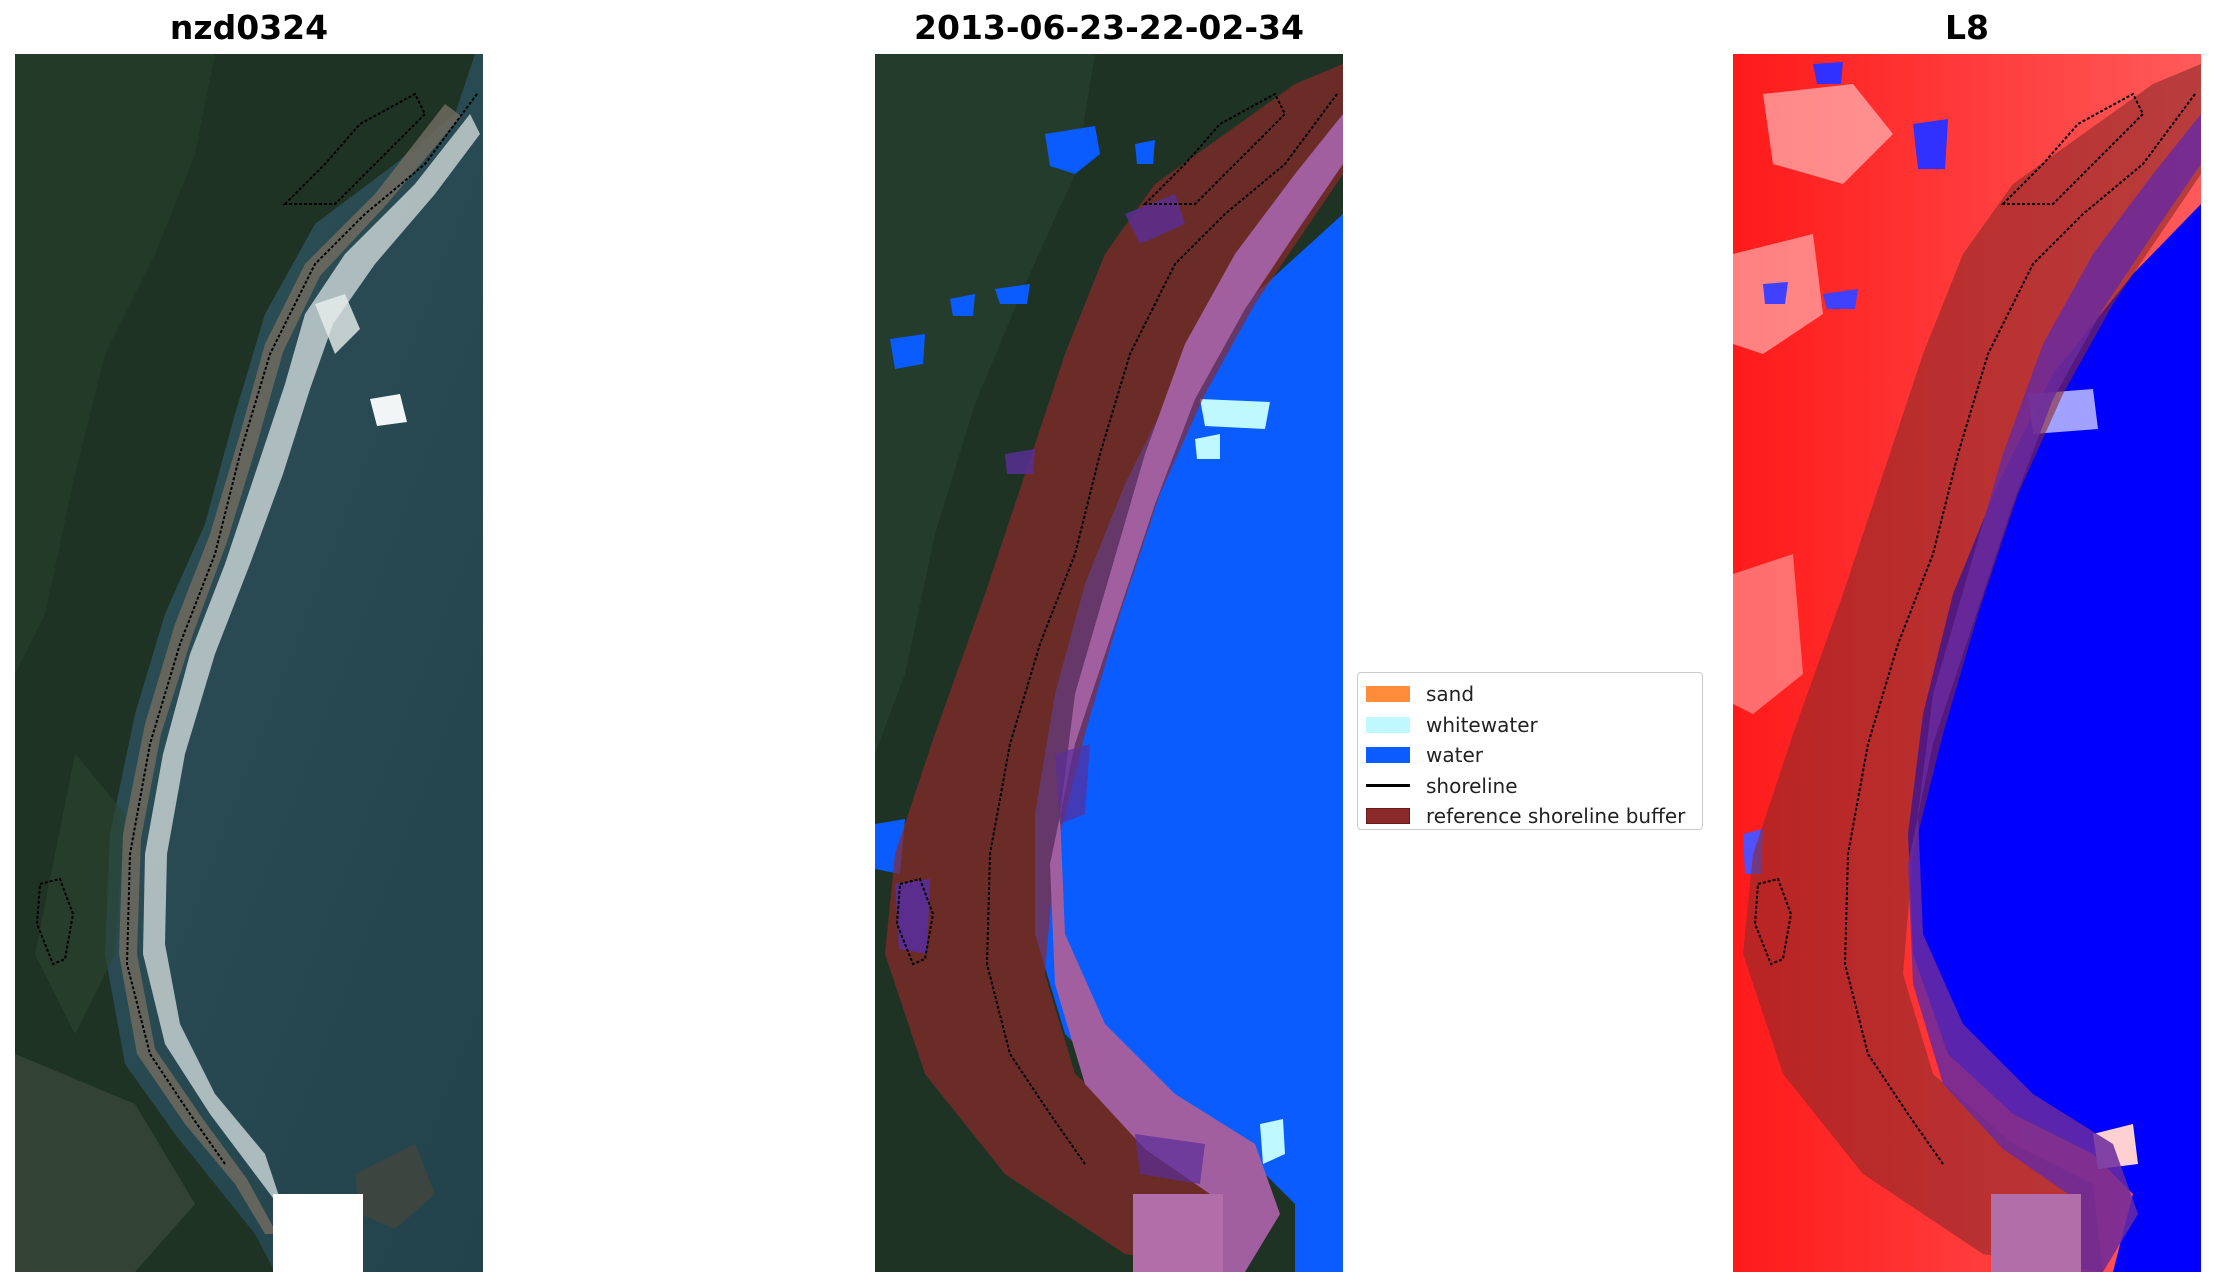 Image resolution: width=2216 pixels, height=1283 pixels. Describe the element at coordinates (1534, 694) in the screenshot. I see `legend-item-sand: sand` at that location.